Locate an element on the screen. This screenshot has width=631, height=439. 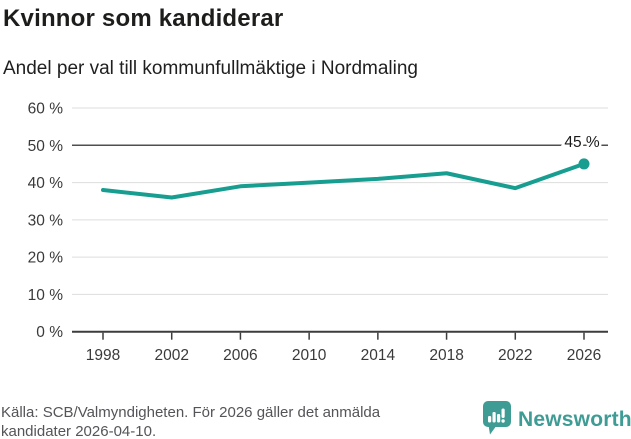
last-data-point is located at coordinates (584, 164).